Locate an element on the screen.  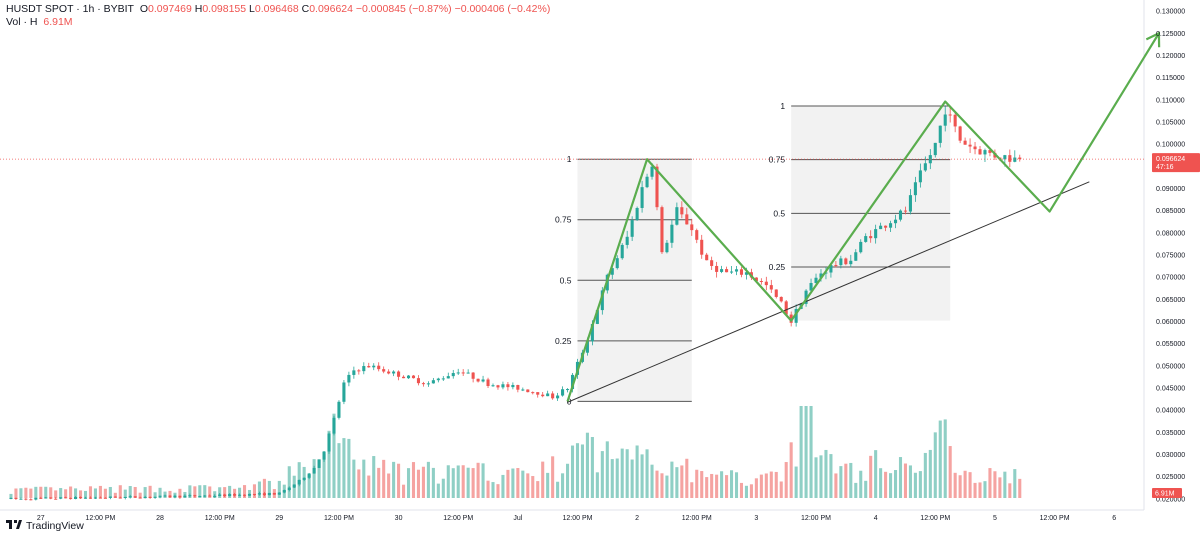
volume-label: Vol · H is located at coordinates (22, 22).